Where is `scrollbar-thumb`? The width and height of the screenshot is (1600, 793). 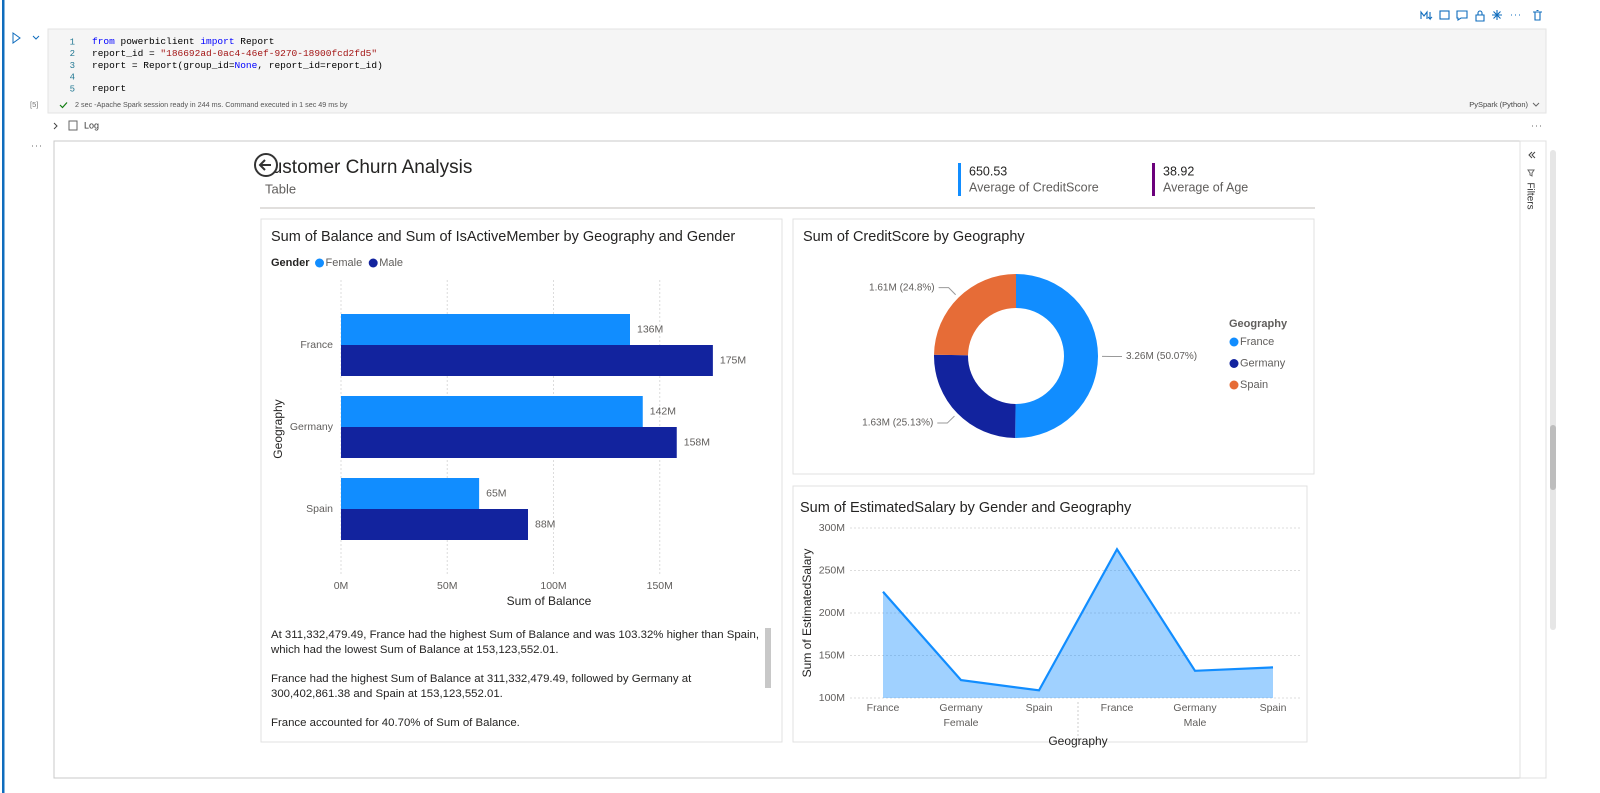
scrollbar-thumb is located at coordinates (1553, 457).